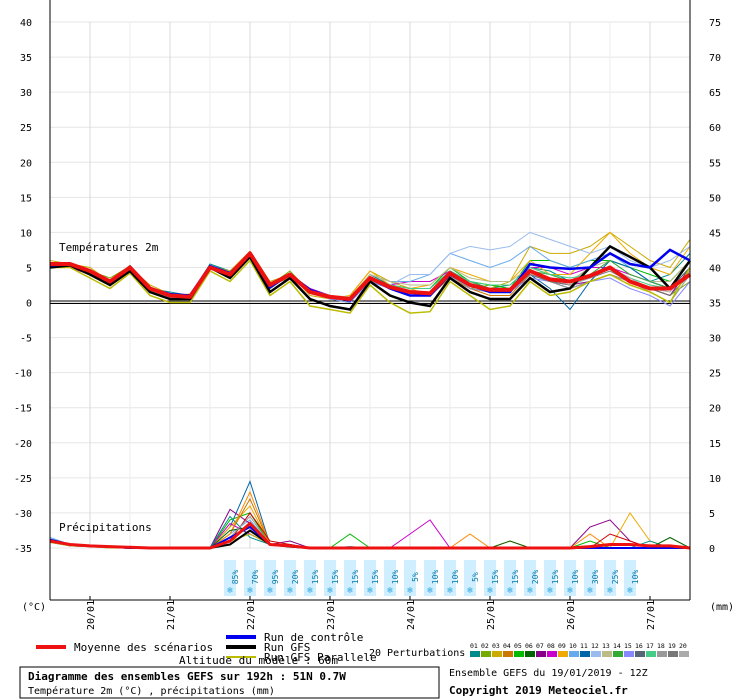 Image resolution: width=740 pixels, height=700 pixels. What do you see at coordinates (595, 577) in the screenshot?
I see `snow-probability-label: 30%` at bounding box center [595, 577].